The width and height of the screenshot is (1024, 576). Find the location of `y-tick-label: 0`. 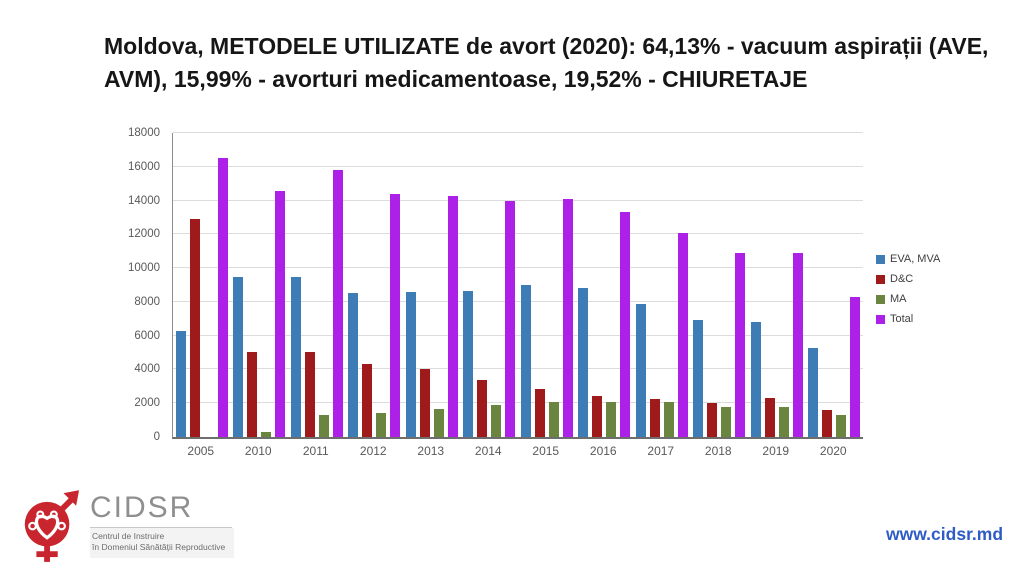

y-tick-label: 0 is located at coordinates (156, 437).